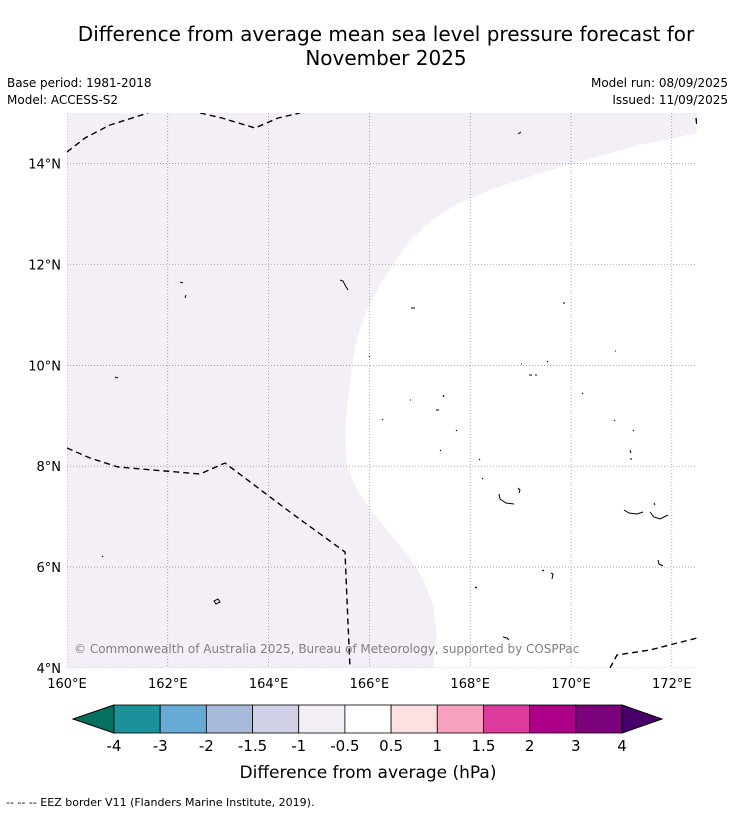  I want to click on eez-border-ne, so click(696, 122).